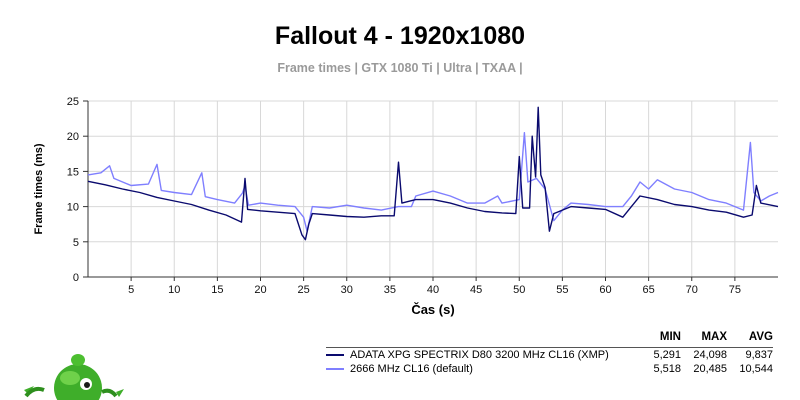  What do you see at coordinates (131, 290) in the screenshot?
I see `x-tick-label: 5` at bounding box center [131, 290].